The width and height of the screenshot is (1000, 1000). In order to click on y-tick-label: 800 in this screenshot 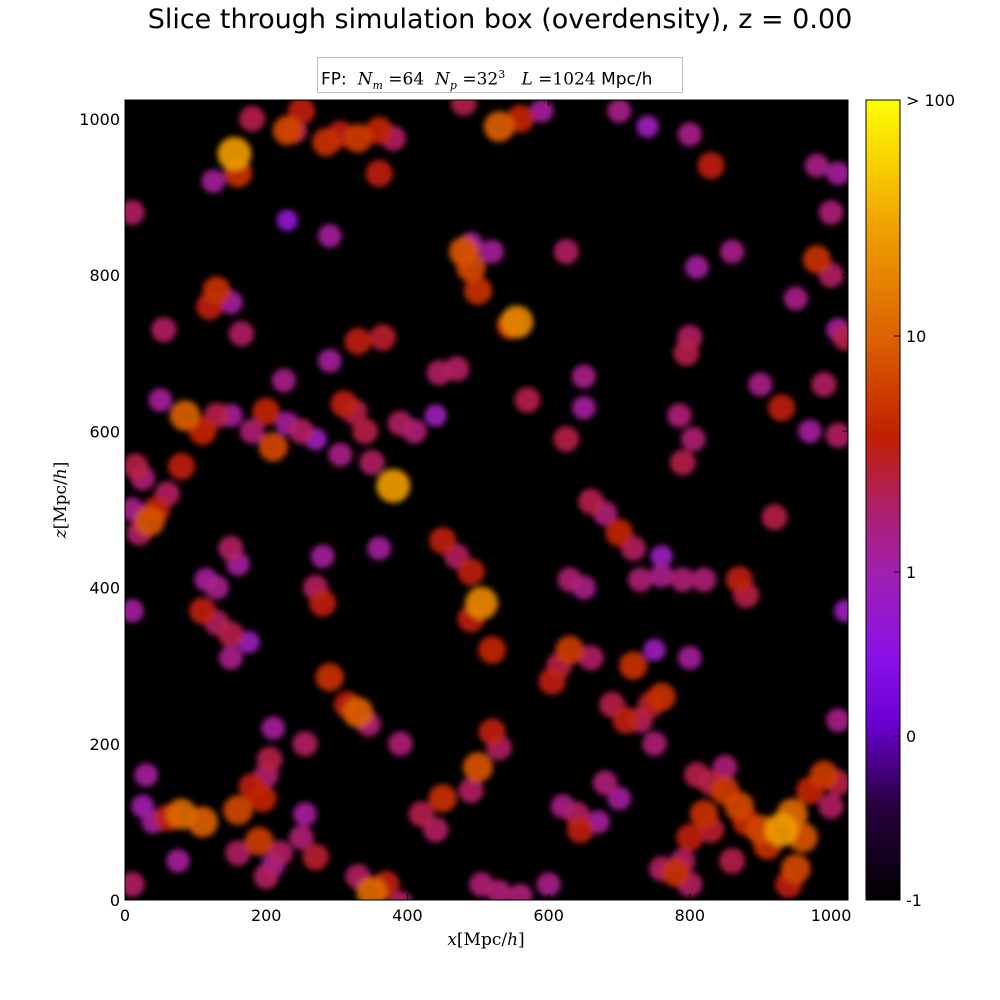, I will do `click(104, 275)`.